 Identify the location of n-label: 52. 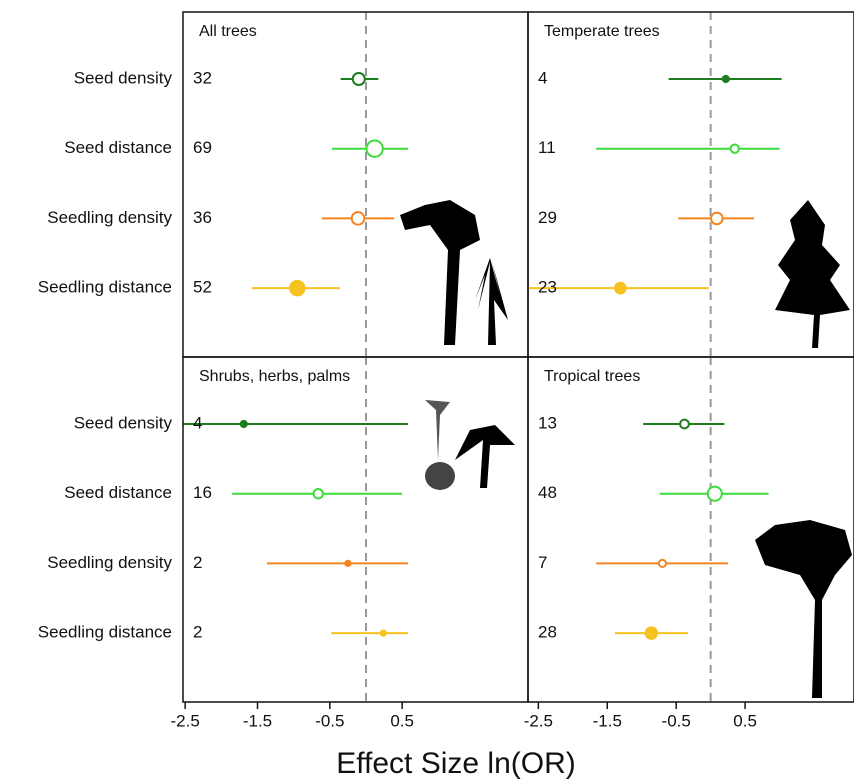
(202, 287).